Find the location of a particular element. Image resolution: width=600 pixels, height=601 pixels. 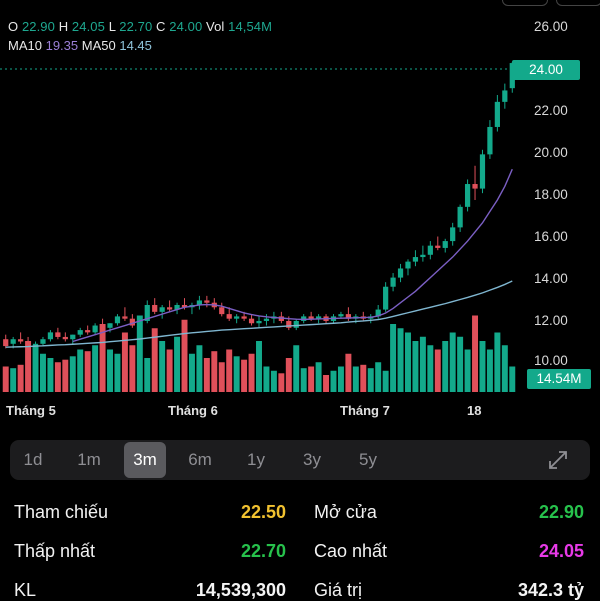

expand-icon is located at coordinates (558, 460).